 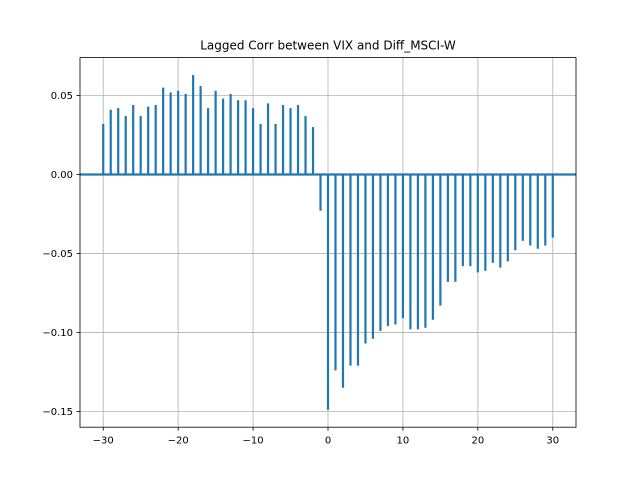 What do you see at coordinates (62, 175) in the screenshot?
I see `y-tick-label: 0.00` at bounding box center [62, 175].